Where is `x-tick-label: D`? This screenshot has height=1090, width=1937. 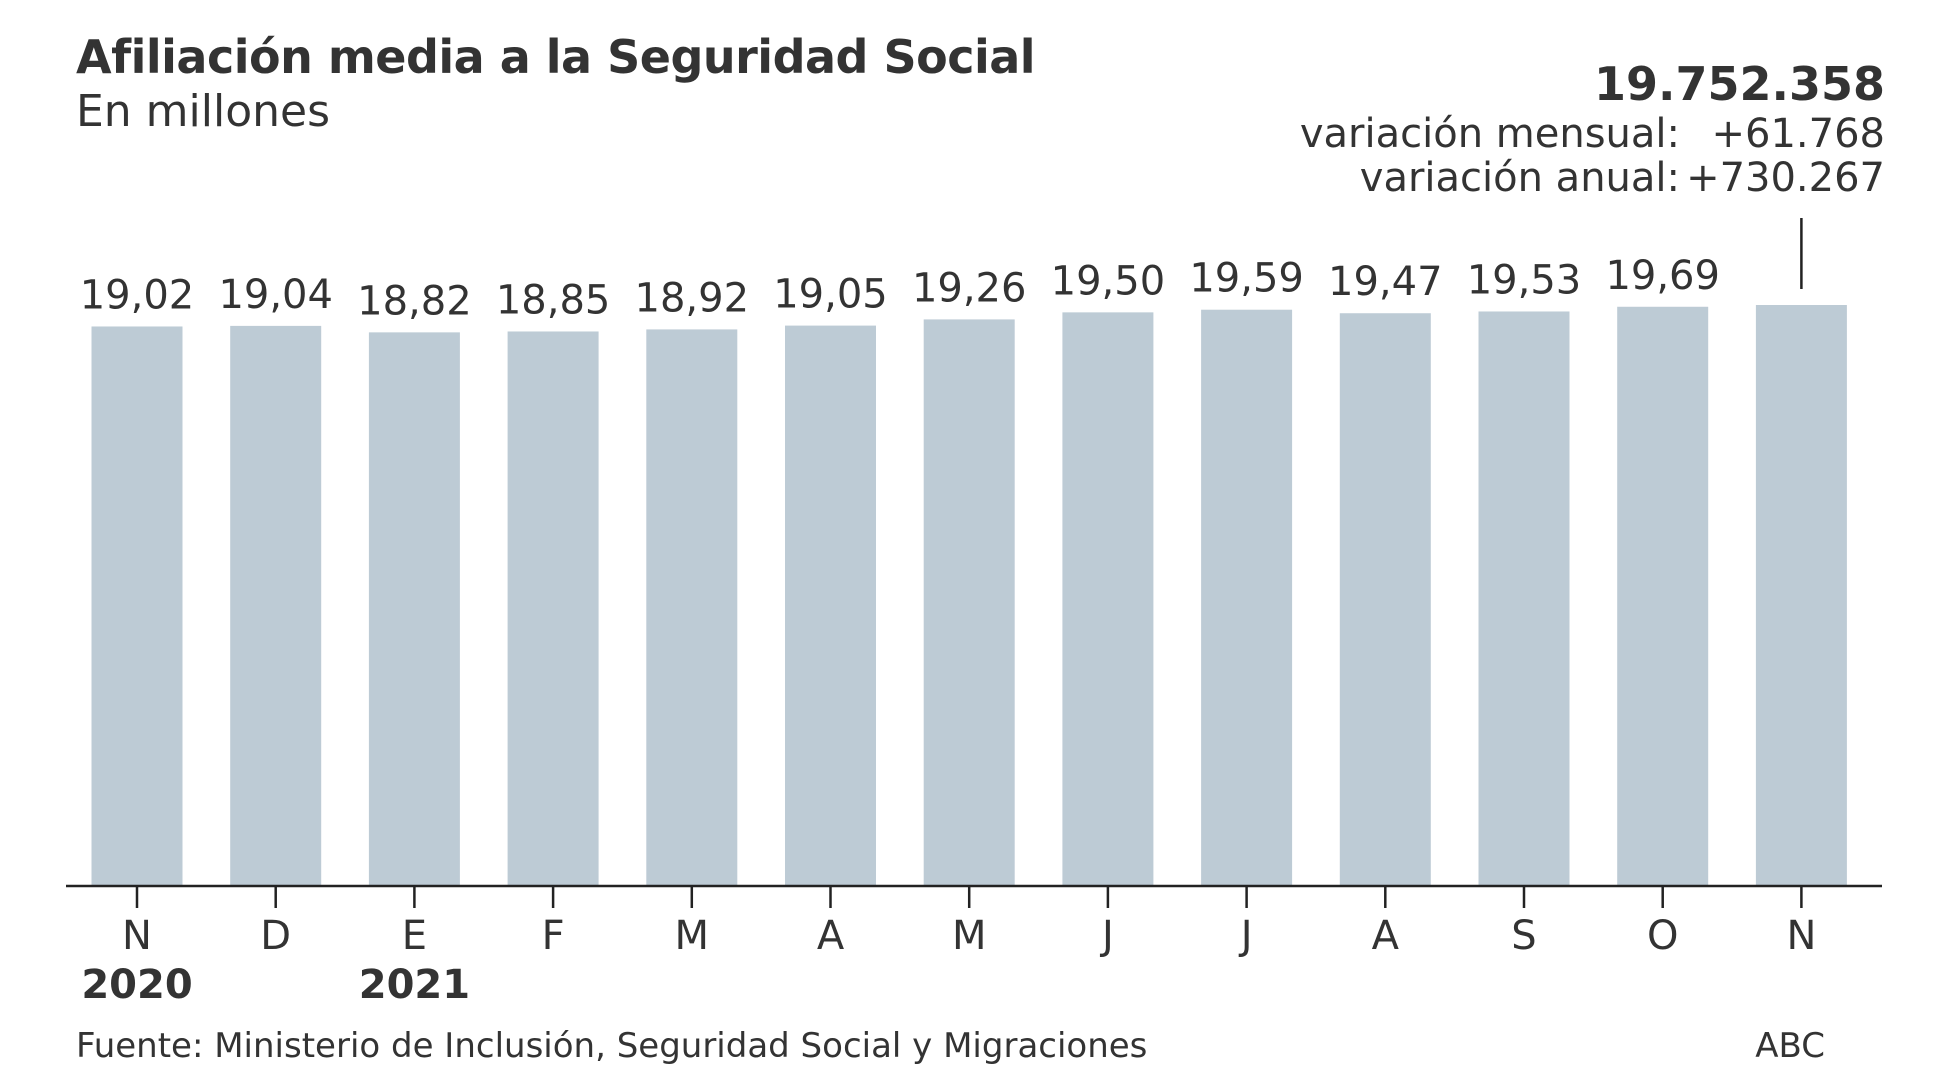
x-tick-label: D is located at coordinates (275, 936).